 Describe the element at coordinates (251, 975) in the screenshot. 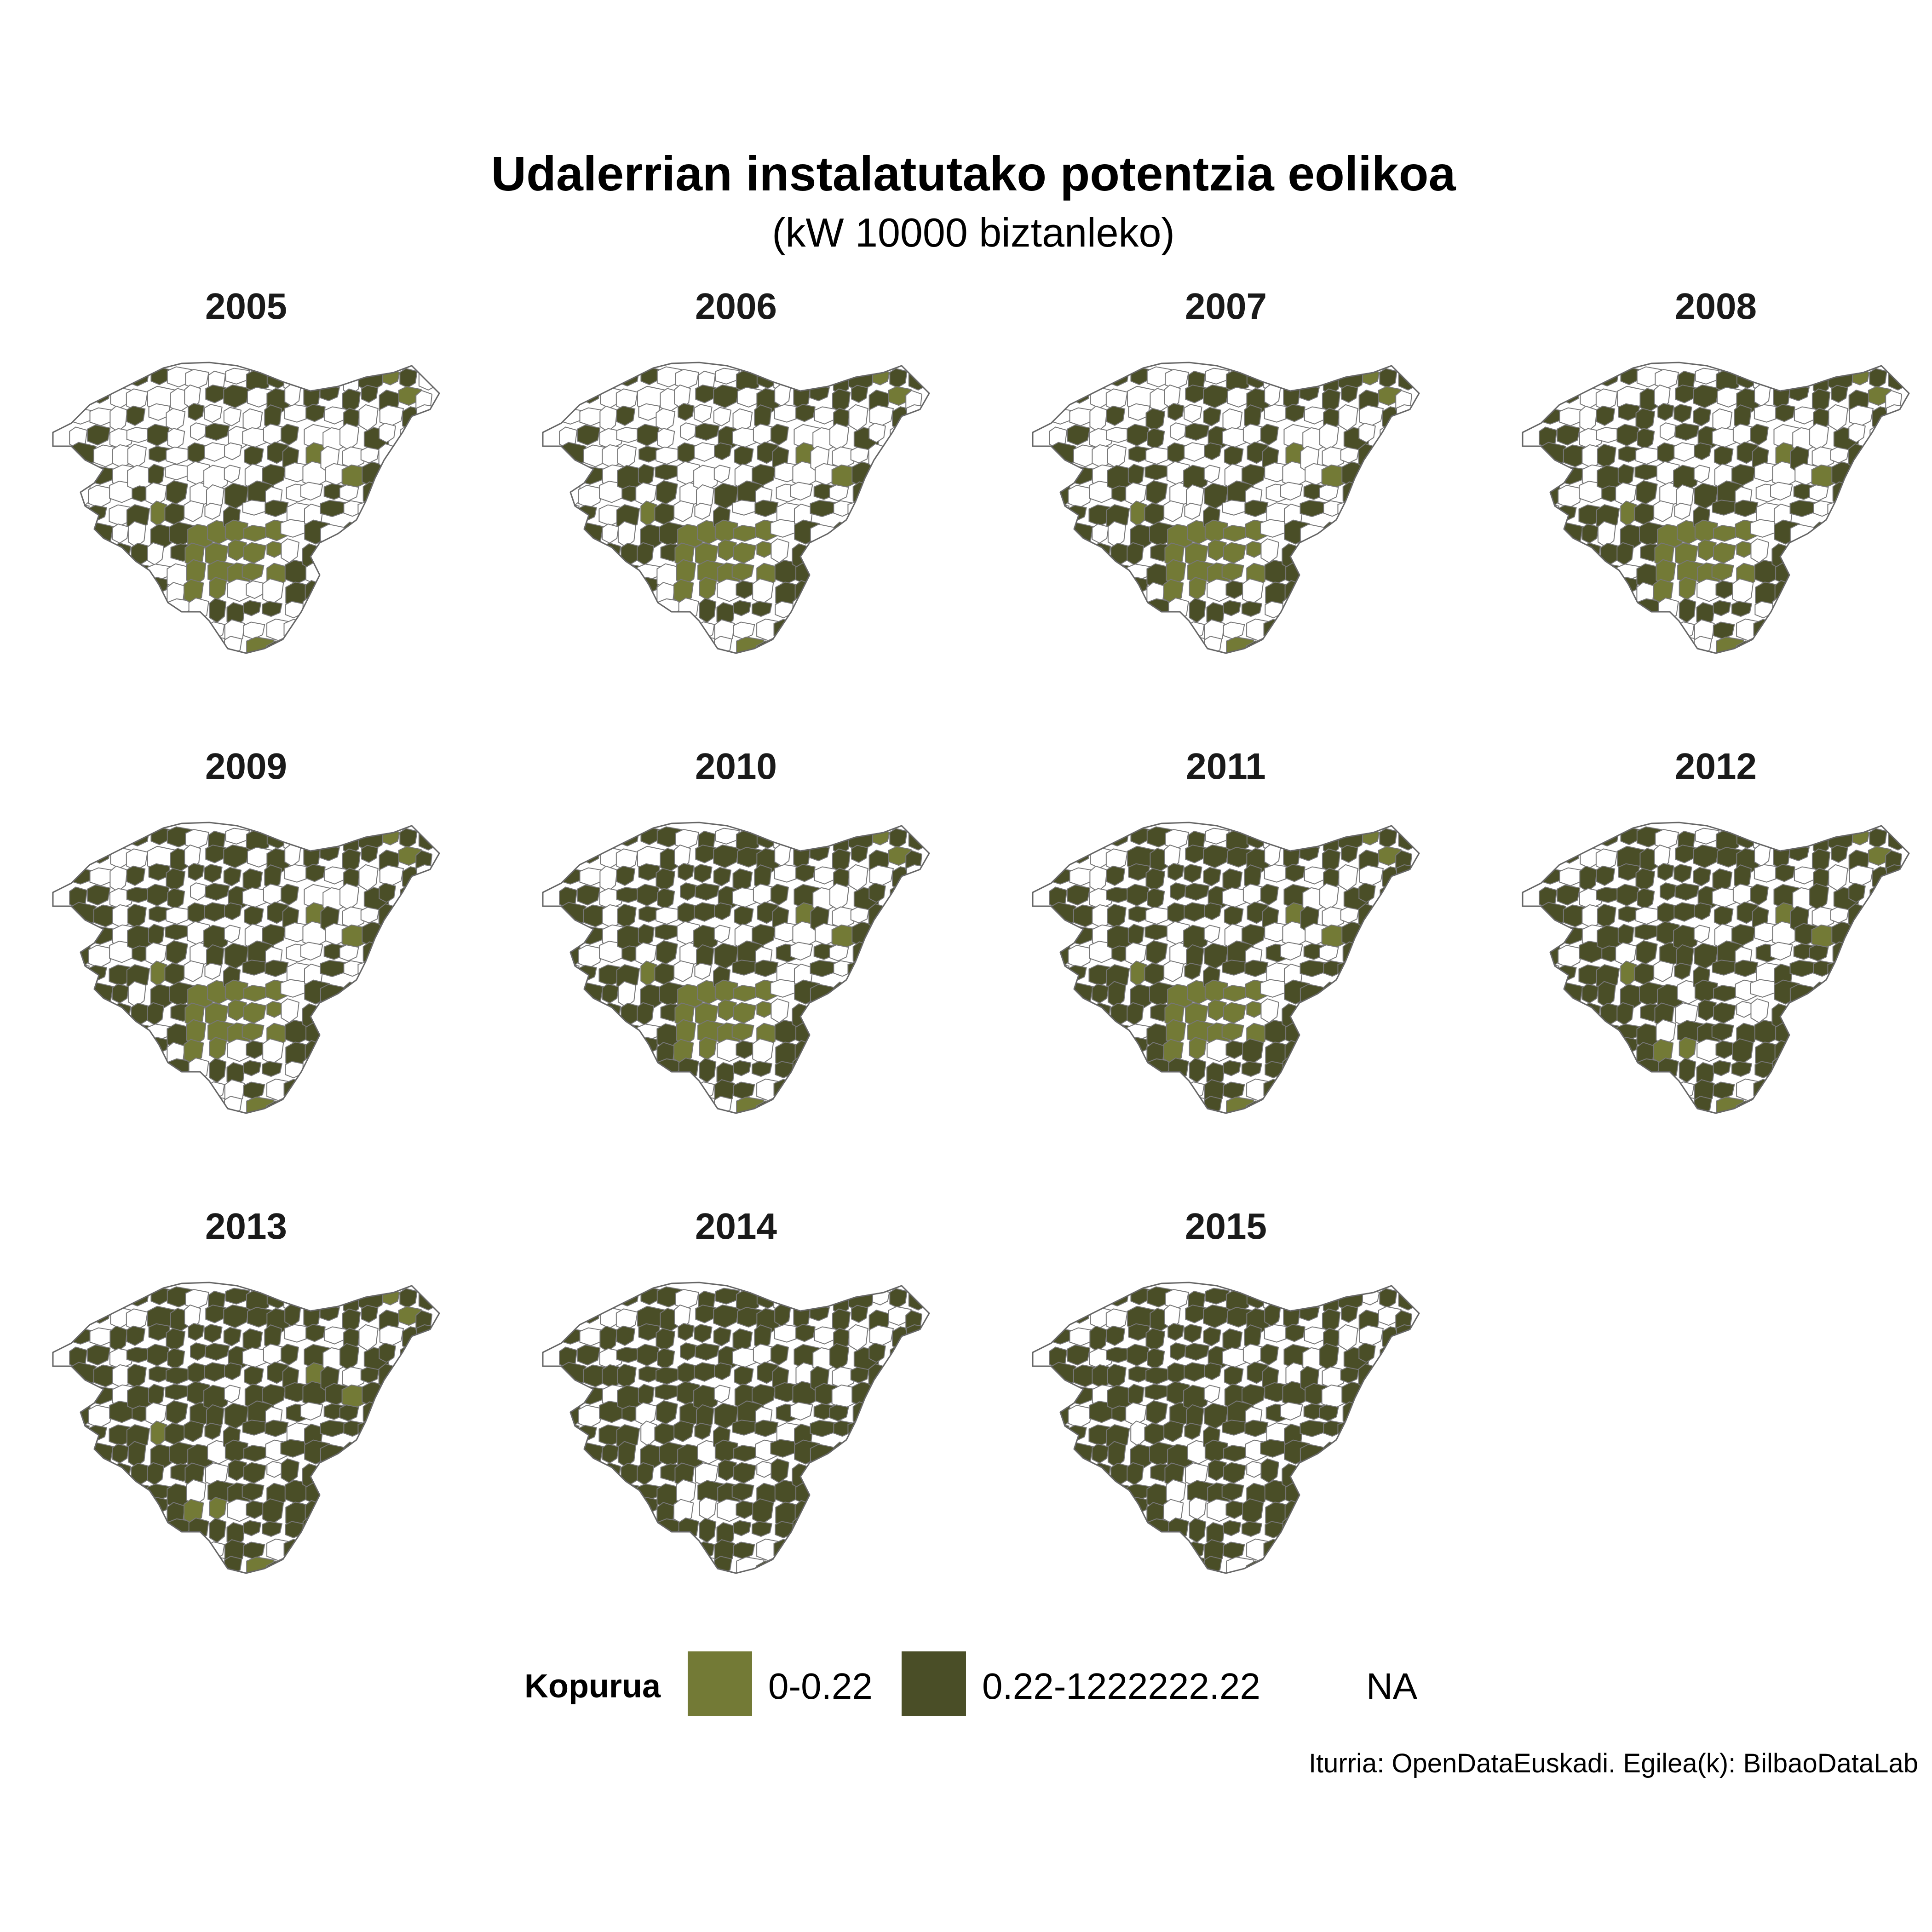

I see `choropleth-map-2009` at that location.